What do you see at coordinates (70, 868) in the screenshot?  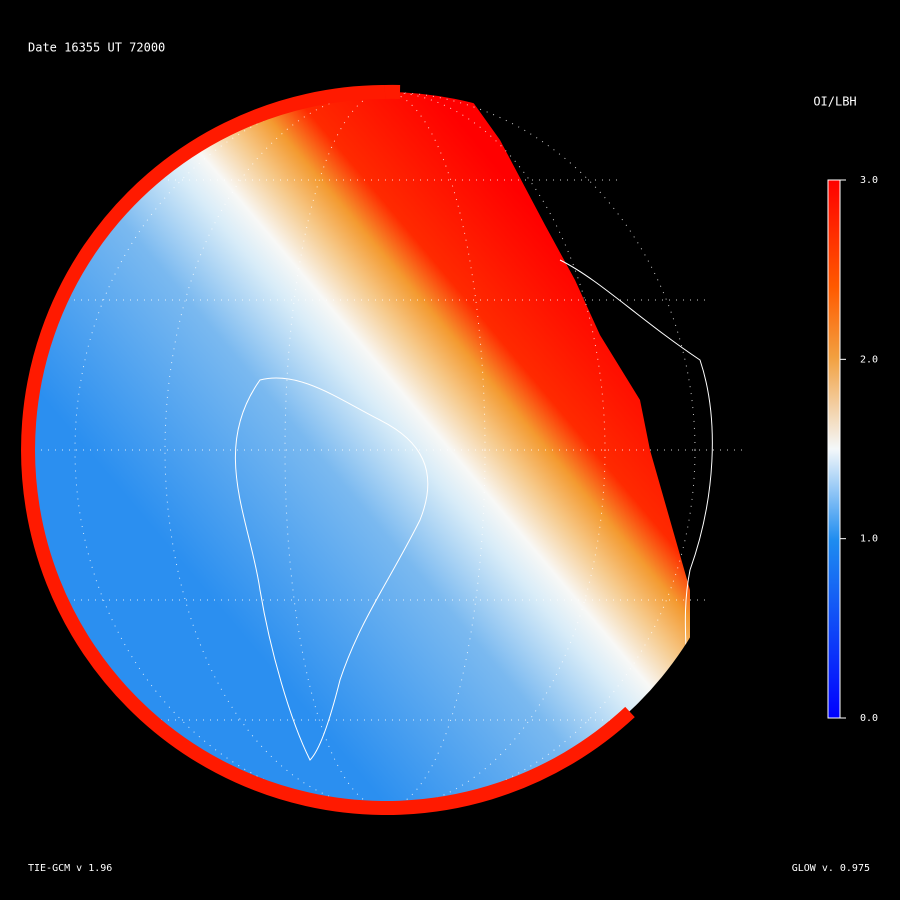 I see `footer-left: TIE-GCM v 1.96` at bounding box center [70, 868].